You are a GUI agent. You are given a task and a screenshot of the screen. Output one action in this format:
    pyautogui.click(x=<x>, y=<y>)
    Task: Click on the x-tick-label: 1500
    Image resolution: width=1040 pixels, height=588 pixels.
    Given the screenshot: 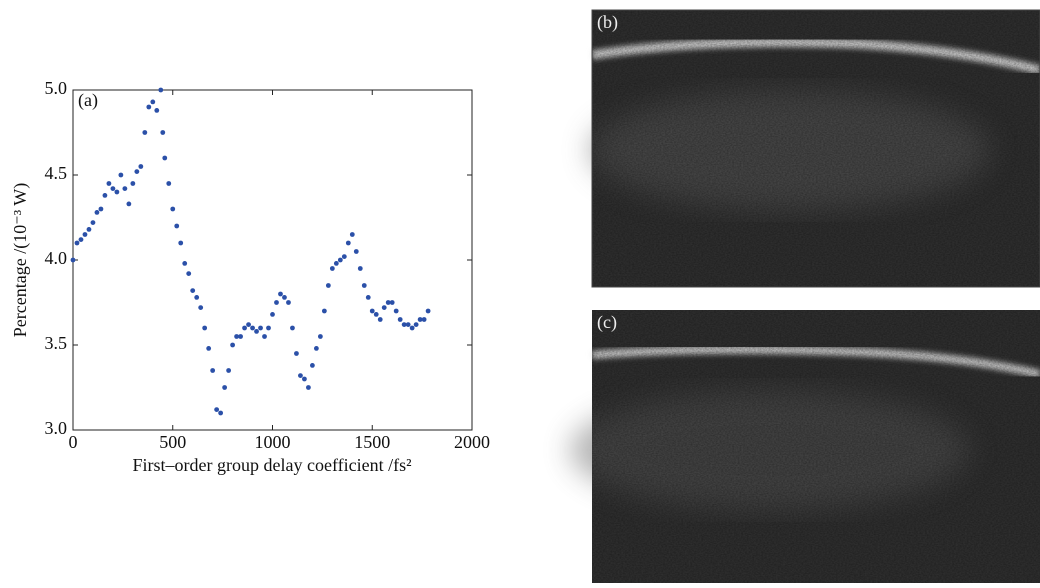 What is the action you would take?
    pyautogui.click(x=372, y=442)
    